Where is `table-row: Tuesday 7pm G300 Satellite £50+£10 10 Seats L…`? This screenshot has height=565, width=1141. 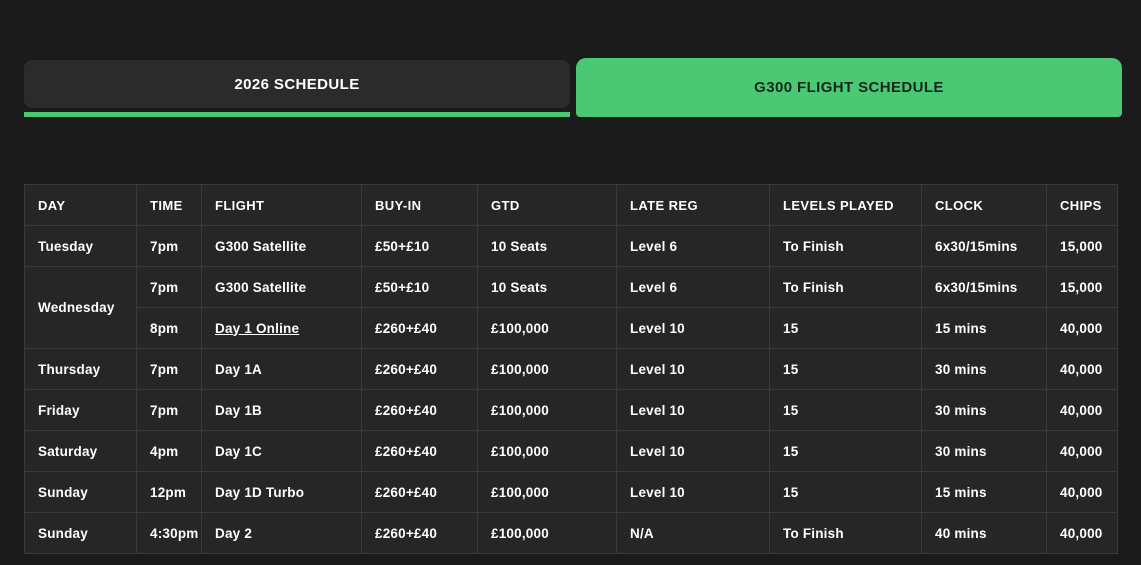 table-row: Tuesday 7pm G300 Satellite £50+£10 10 Seats L… is located at coordinates (571, 246).